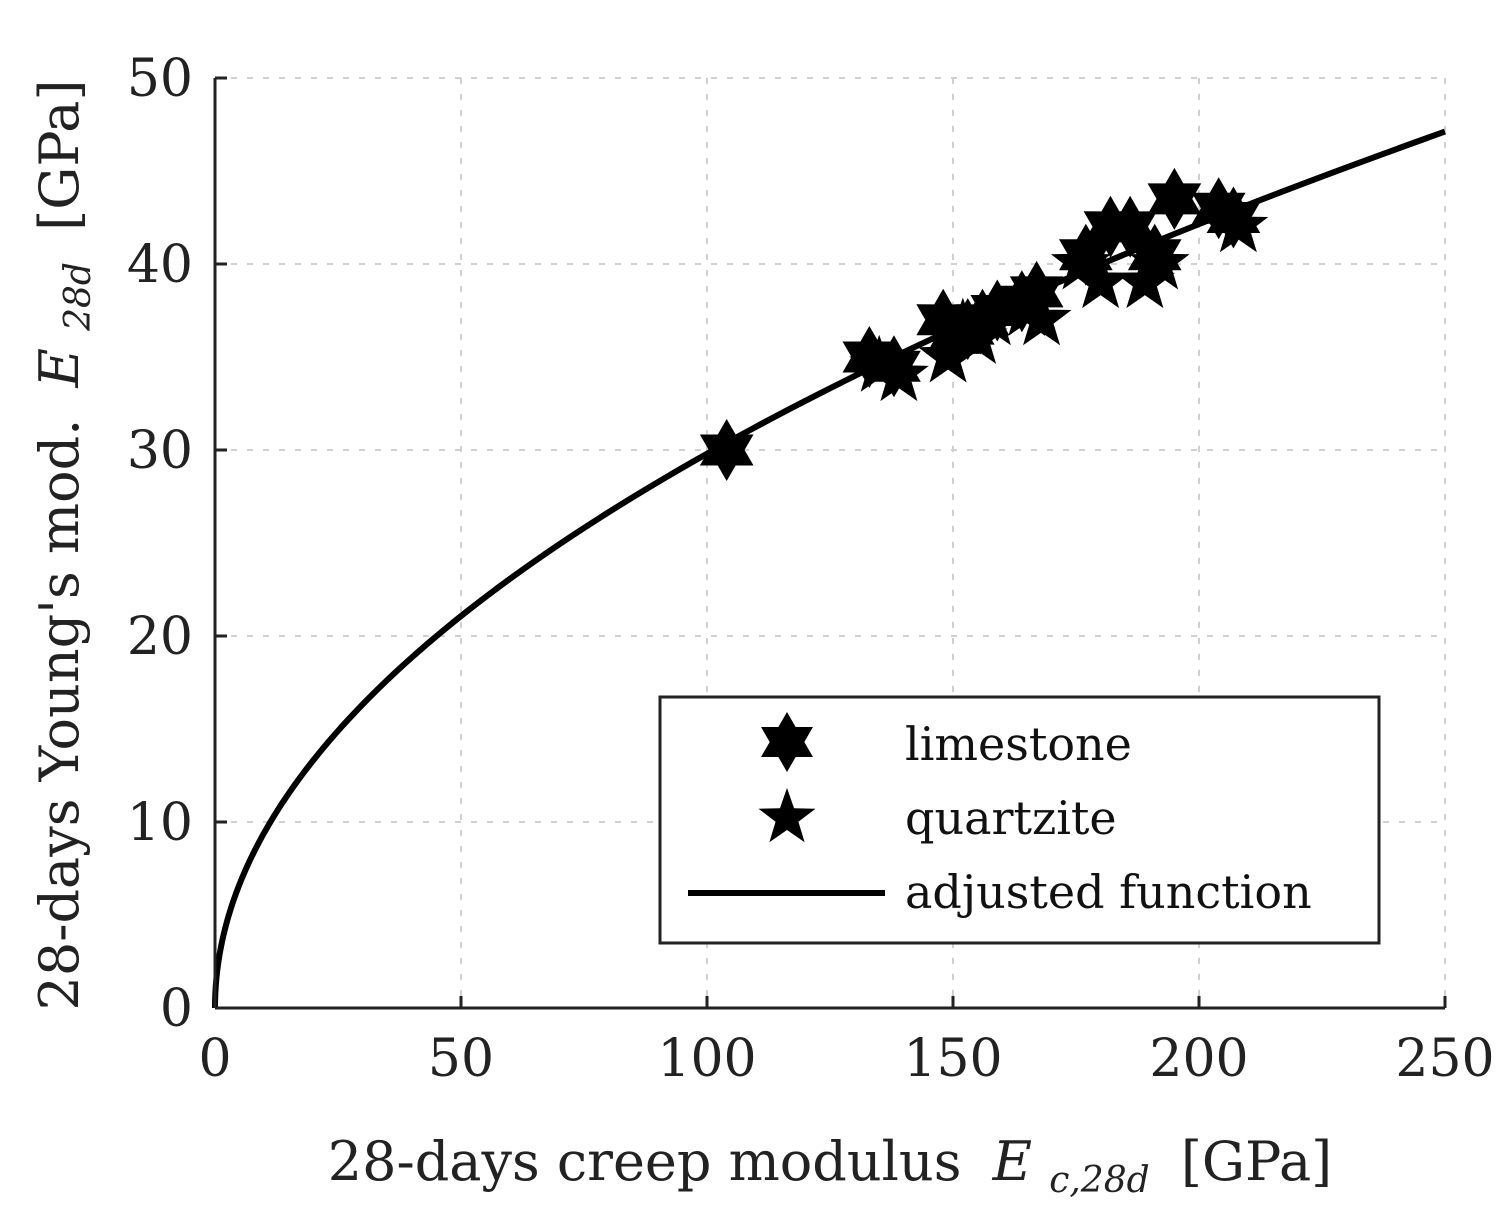 Image resolution: width=1505 pixels, height=1221 pixels. I want to click on x-axis-label: 28-days creep modulus E c,28d [GPa], so click(830, 1167).